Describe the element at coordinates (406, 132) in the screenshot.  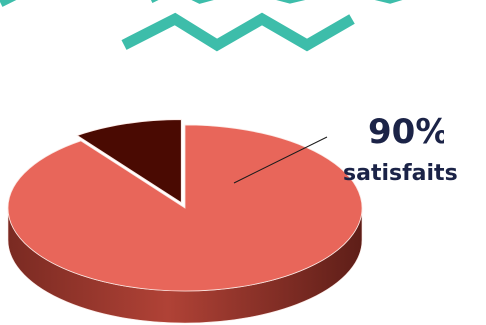
I see `percentage-label: 90%` at that location.